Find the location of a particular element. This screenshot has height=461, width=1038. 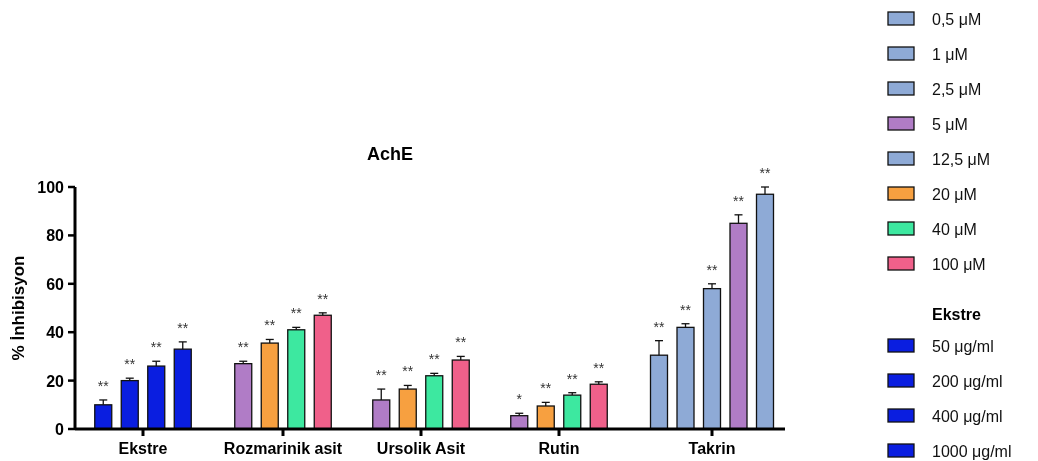

y-tick-label: 80 is located at coordinates (55, 236).